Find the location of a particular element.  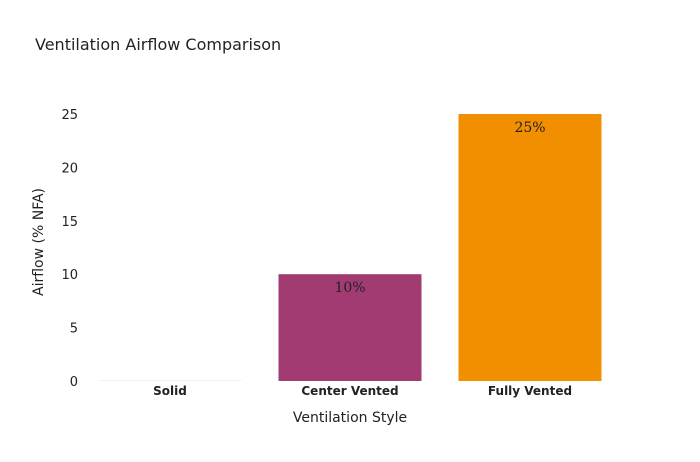

data-labels: 10% 25% is located at coordinates (439, 208).